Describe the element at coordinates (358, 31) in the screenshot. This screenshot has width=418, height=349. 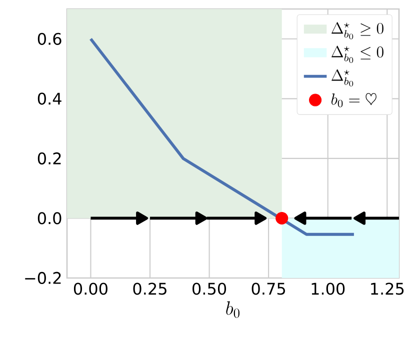
I see `legend-label: $\Delta_{b_0}^{\star} \geq 0$` at that location.